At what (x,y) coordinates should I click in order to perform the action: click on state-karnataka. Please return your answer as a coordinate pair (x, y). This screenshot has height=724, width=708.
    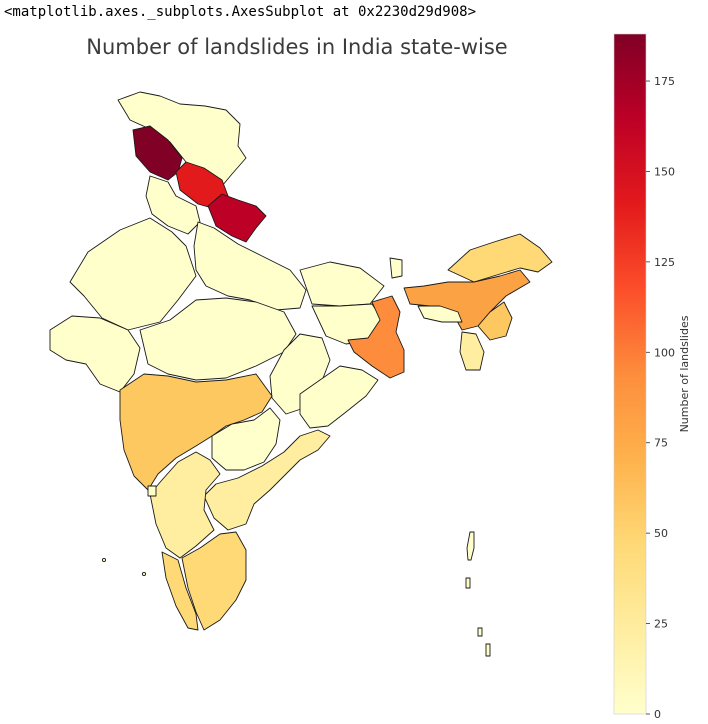
    Looking at the image, I should click on (185, 505).